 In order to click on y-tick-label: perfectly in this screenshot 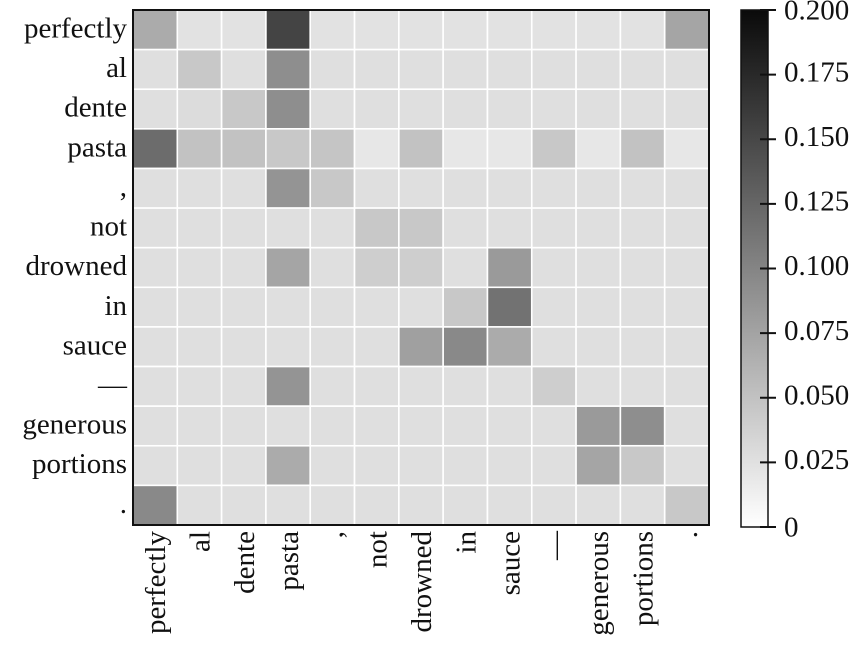, I will do `click(76, 28)`.